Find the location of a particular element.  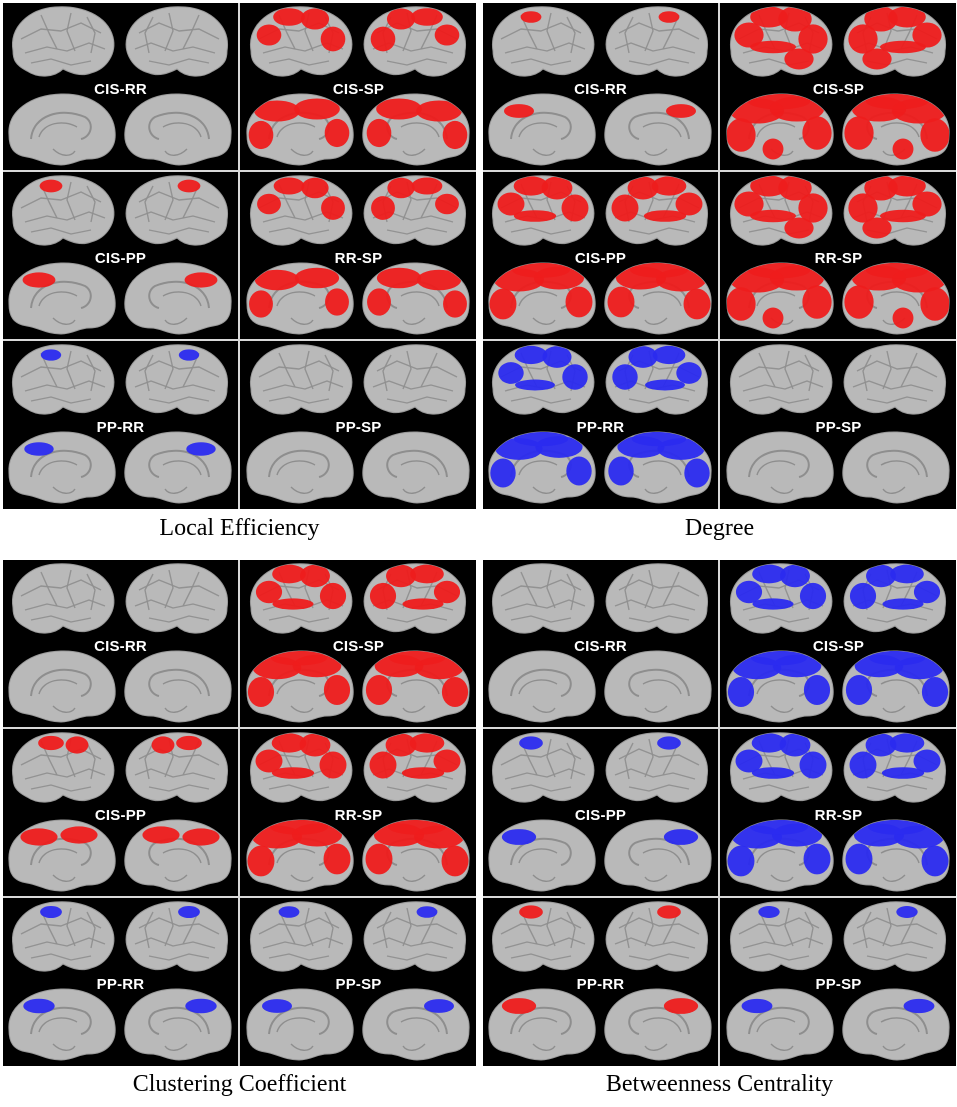

brain-cell-pp-sp: PP-SP is located at coordinates (838, 424).